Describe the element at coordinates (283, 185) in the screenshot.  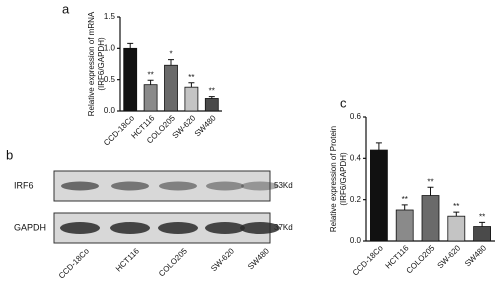
I see `size-label: 53Kd` at that location.